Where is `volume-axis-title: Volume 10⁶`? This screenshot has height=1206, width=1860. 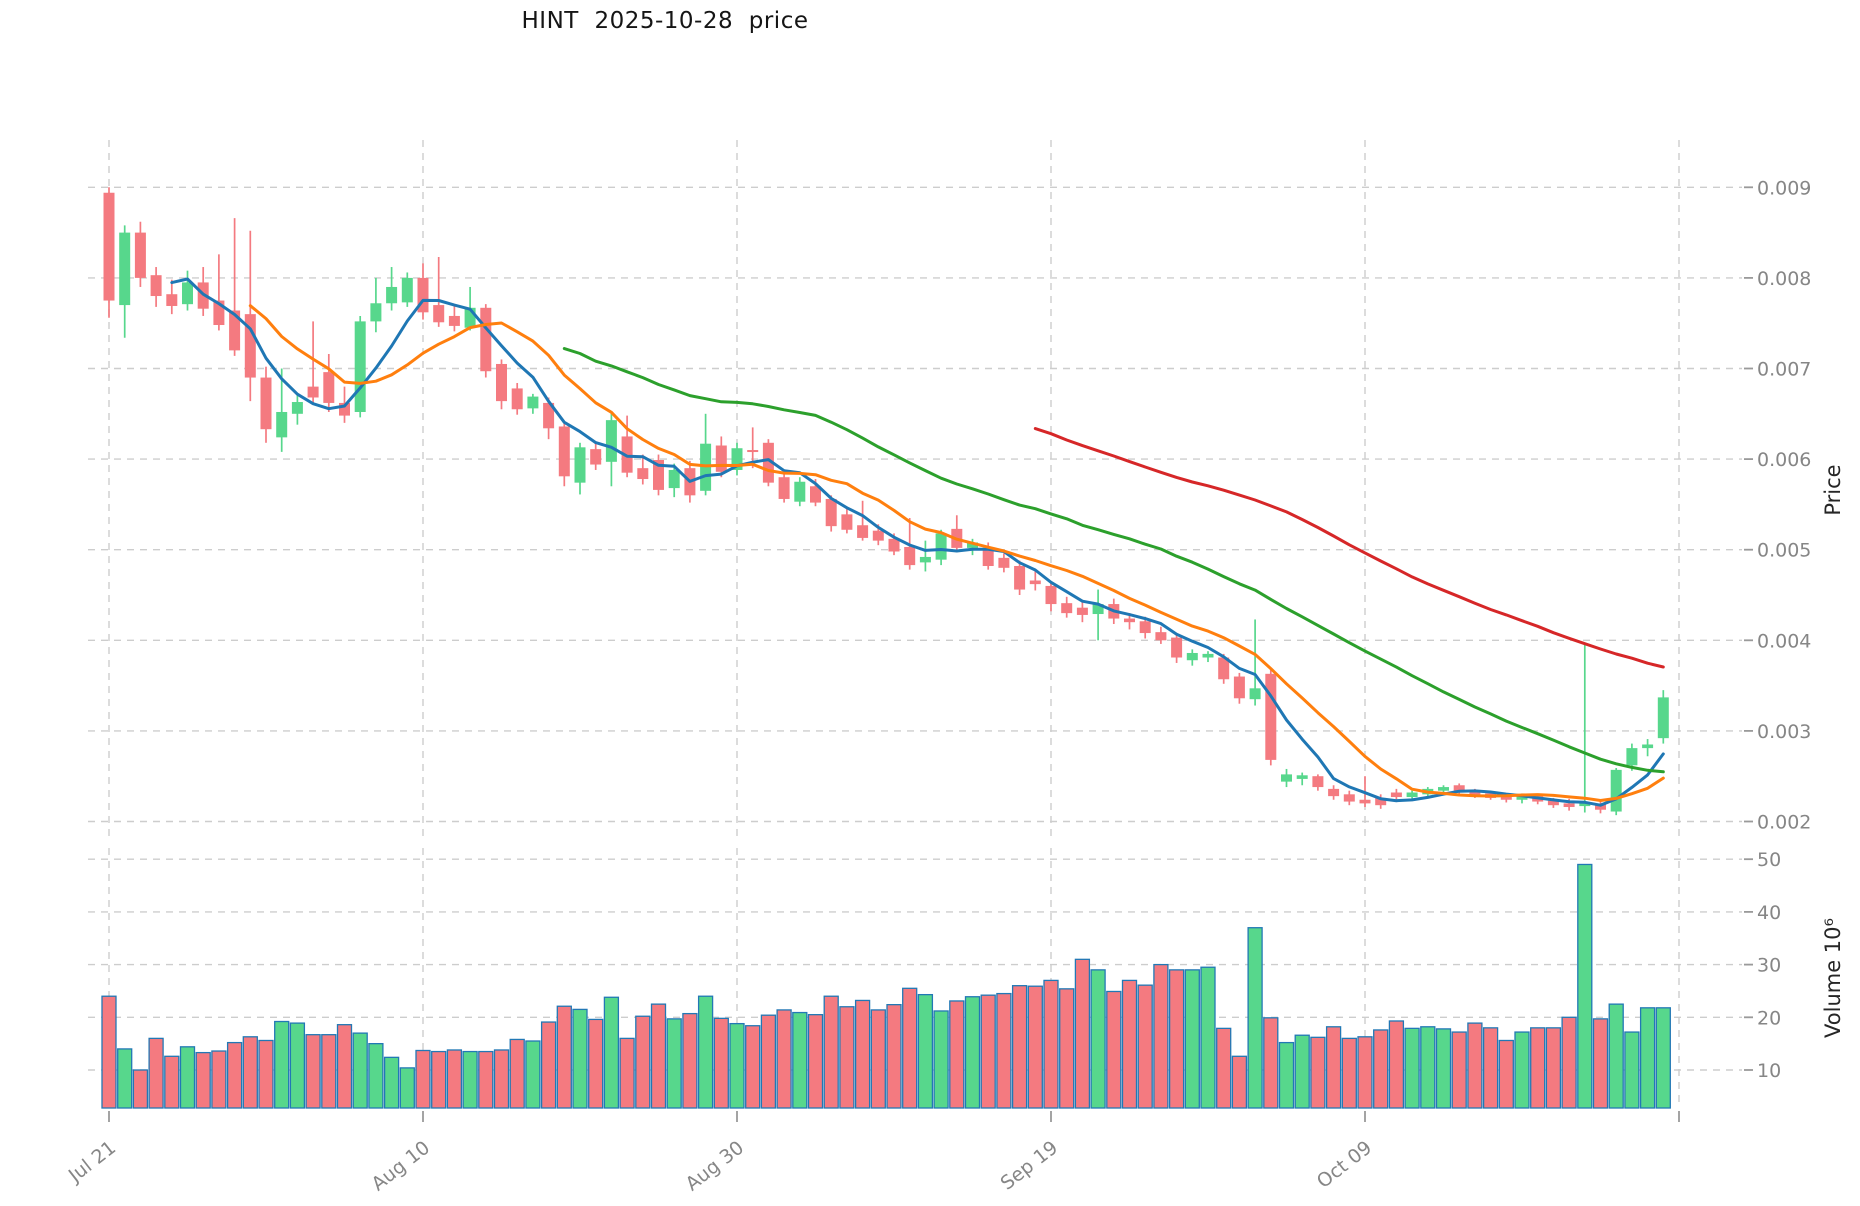 volume-axis-title: Volume 10⁶ is located at coordinates (1833, 978).